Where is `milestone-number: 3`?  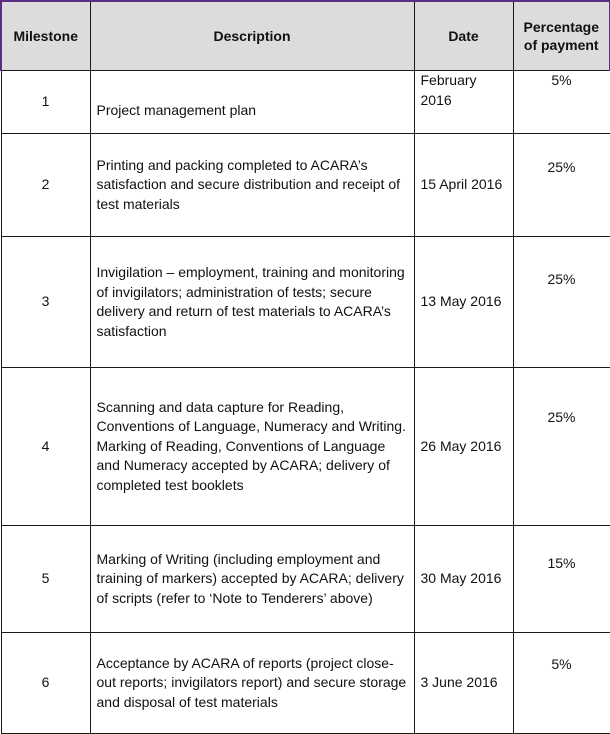 milestone-number: 3 is located at coordinates (45, 302).